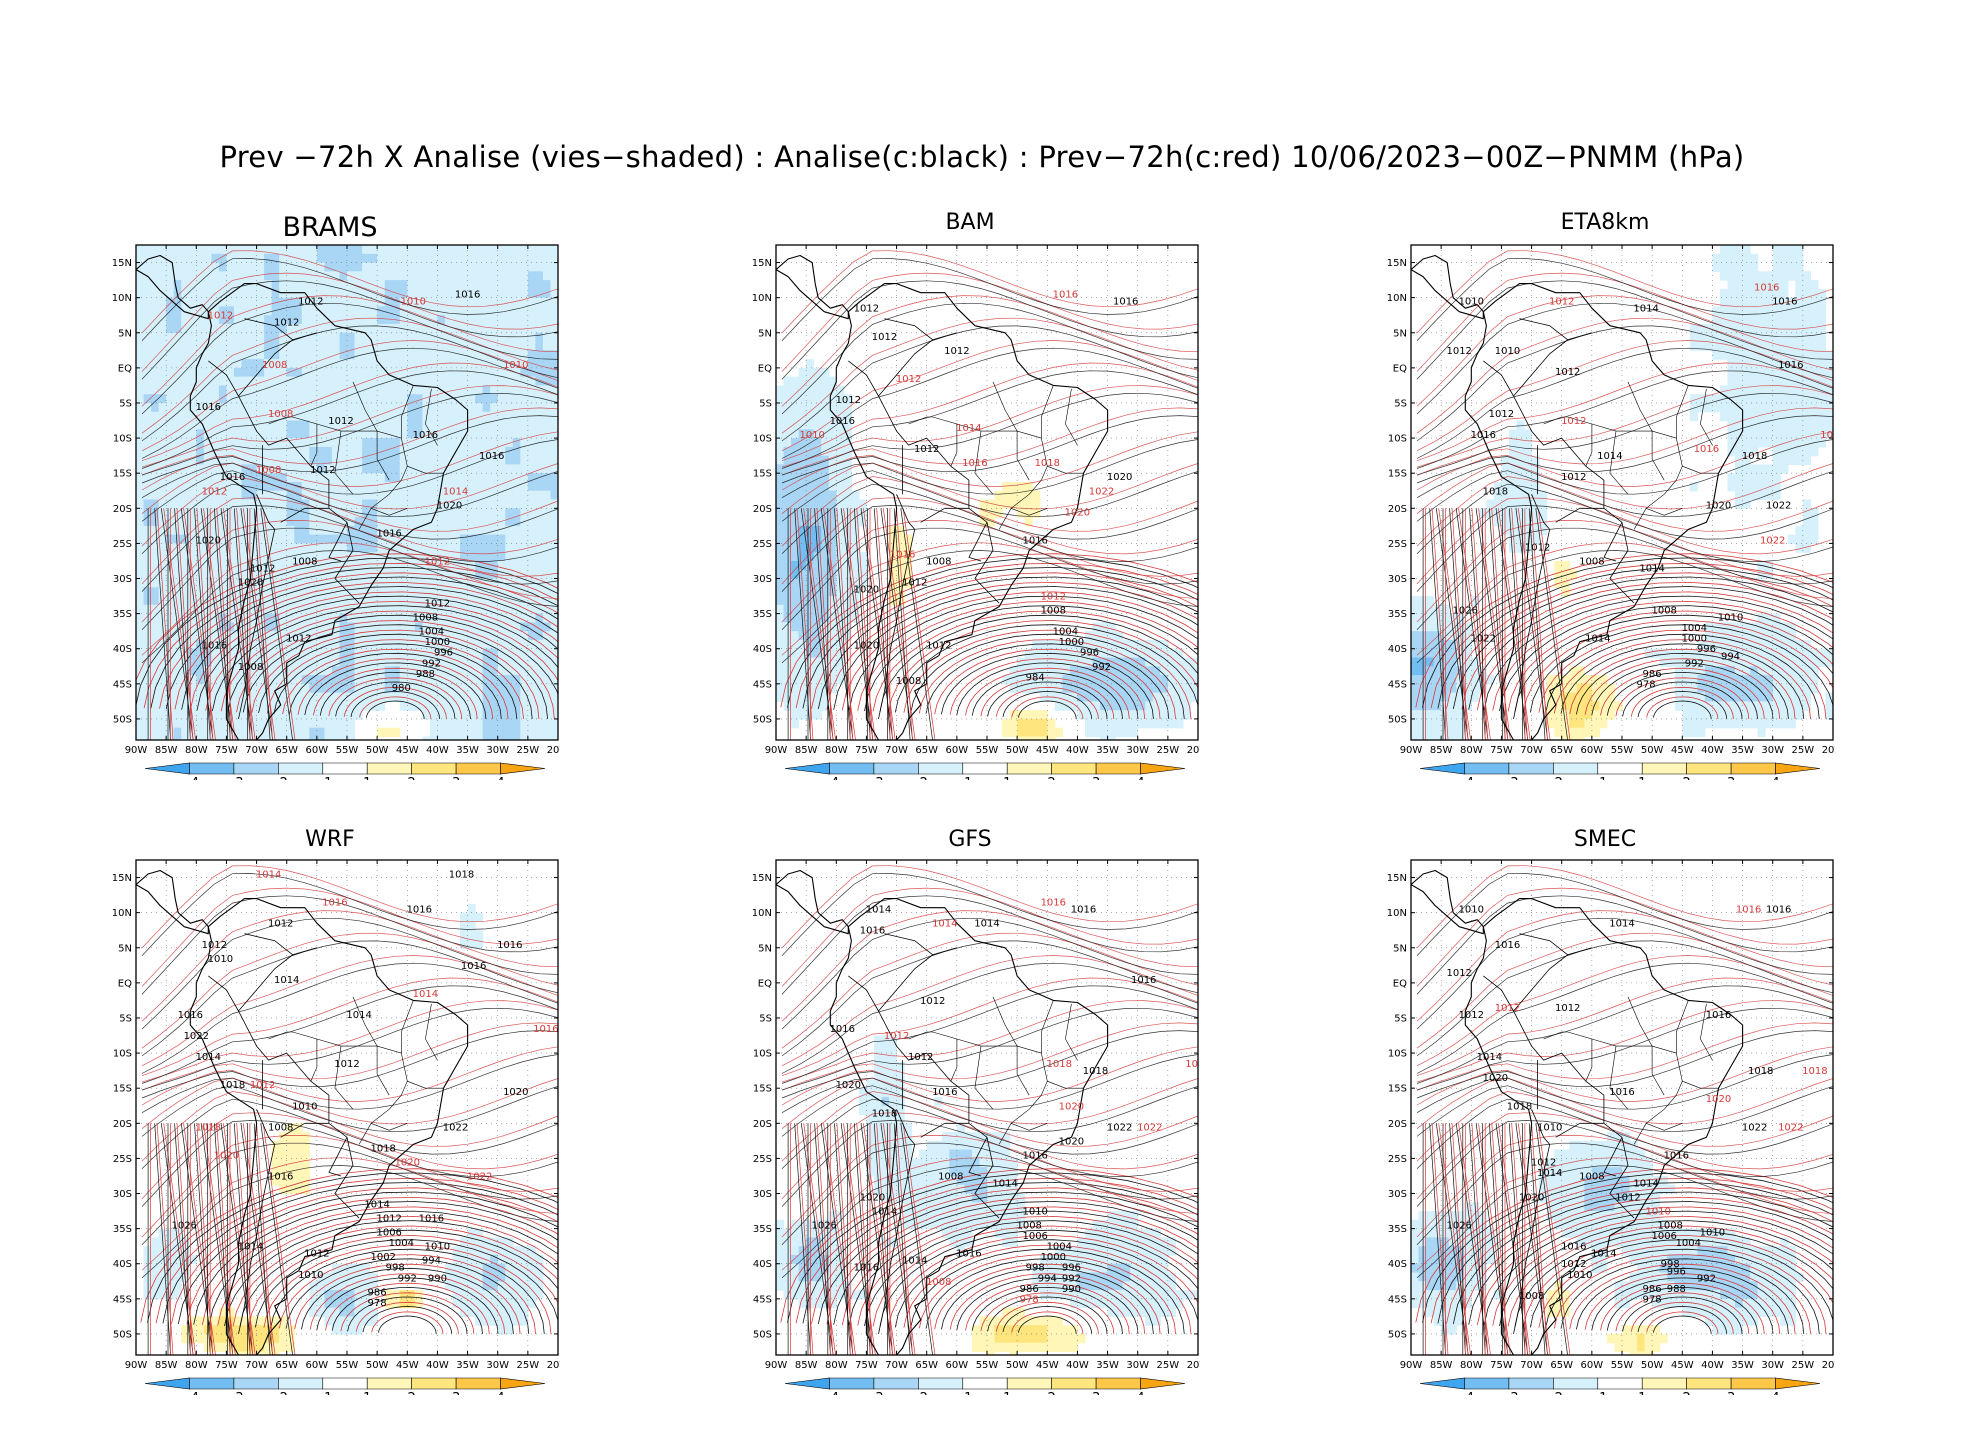  Describe the element at coordinates (1089, 653) in the screenshot. I see `isobar-label: 996` at that location.